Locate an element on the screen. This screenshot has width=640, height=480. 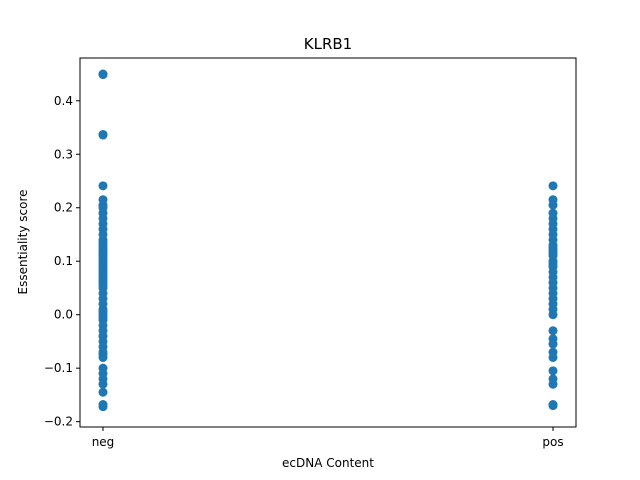
y-tick-label: 0.1 is located at coordinates (63, 261).